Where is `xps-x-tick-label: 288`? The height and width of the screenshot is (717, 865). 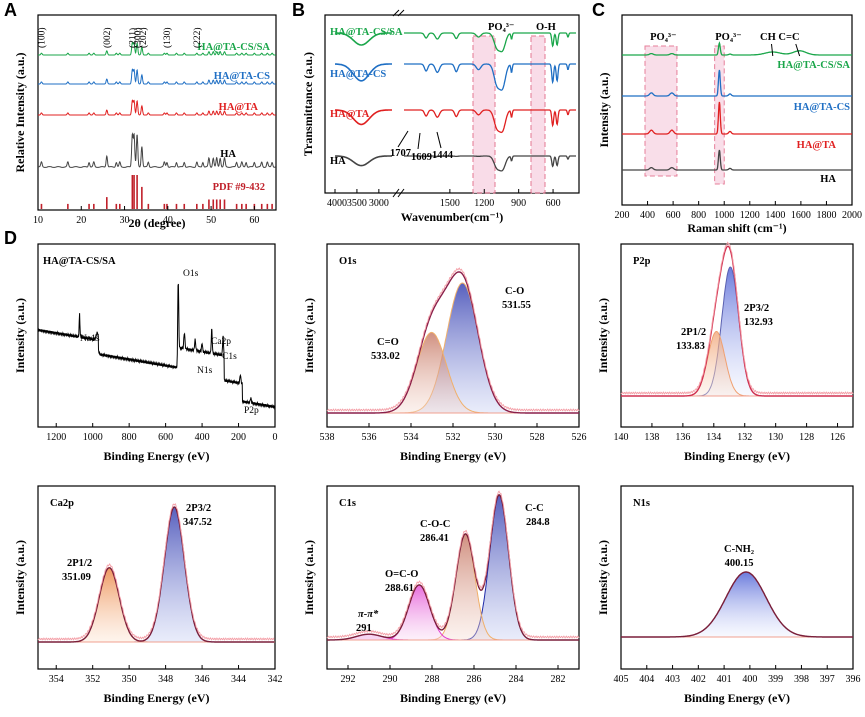 xps-x-tick-label: 288 is located at coordinates (432, 679).